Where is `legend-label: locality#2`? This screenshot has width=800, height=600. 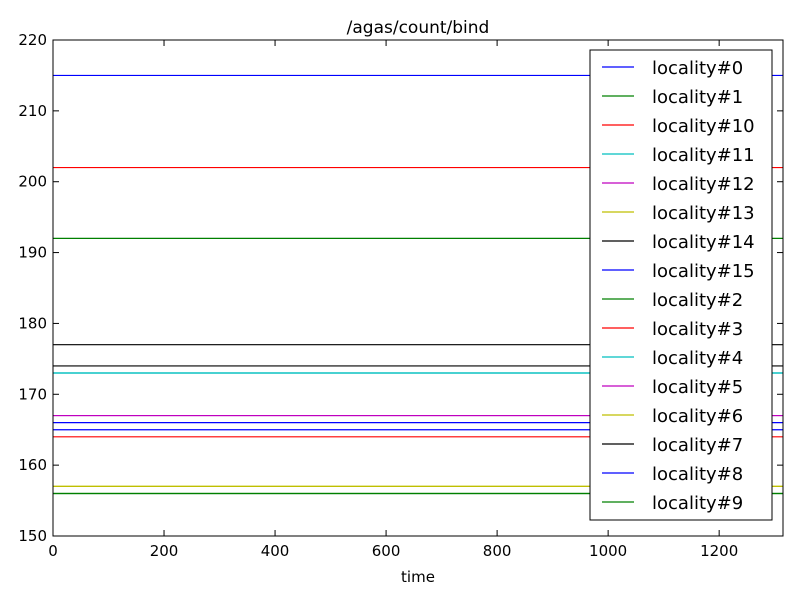 legend-label: locality#2 is located at coordinates (697, 300).